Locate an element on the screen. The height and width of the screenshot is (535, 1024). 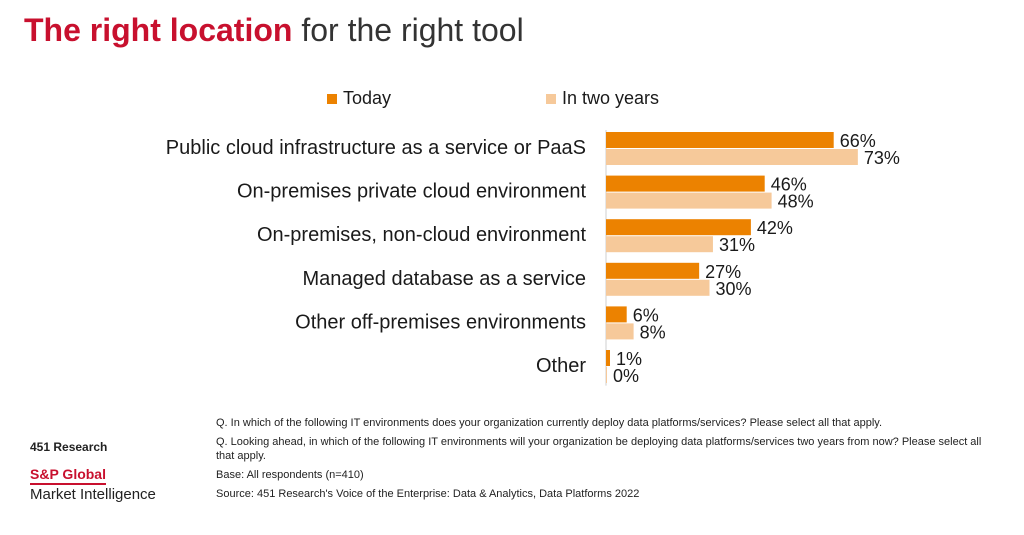
data-label-today: 27% is located at coordinates (723, 272).